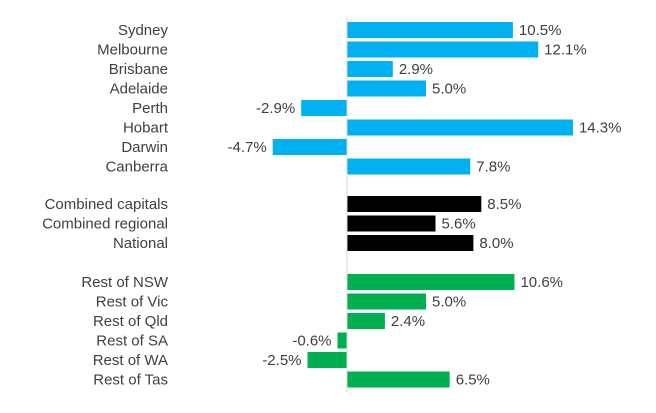  Describe the element at coordinates (458, 224) in the screenshot. I see `value-label-combined-regional: 5.6%` at that location.